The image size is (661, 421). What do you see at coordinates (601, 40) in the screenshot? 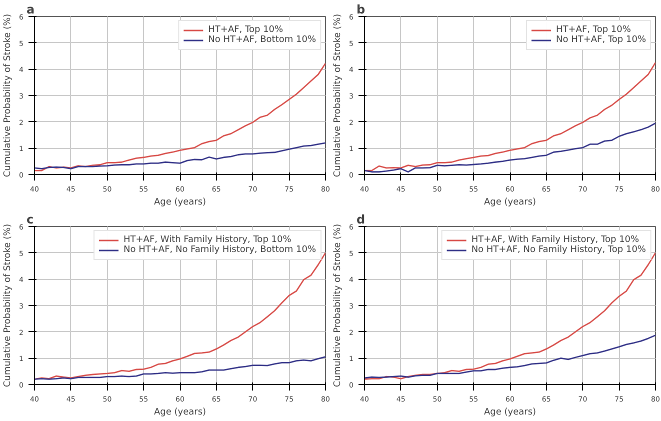
I see `legend-label: No HT+AF, Top 10%` at bounding box center [601, 40].